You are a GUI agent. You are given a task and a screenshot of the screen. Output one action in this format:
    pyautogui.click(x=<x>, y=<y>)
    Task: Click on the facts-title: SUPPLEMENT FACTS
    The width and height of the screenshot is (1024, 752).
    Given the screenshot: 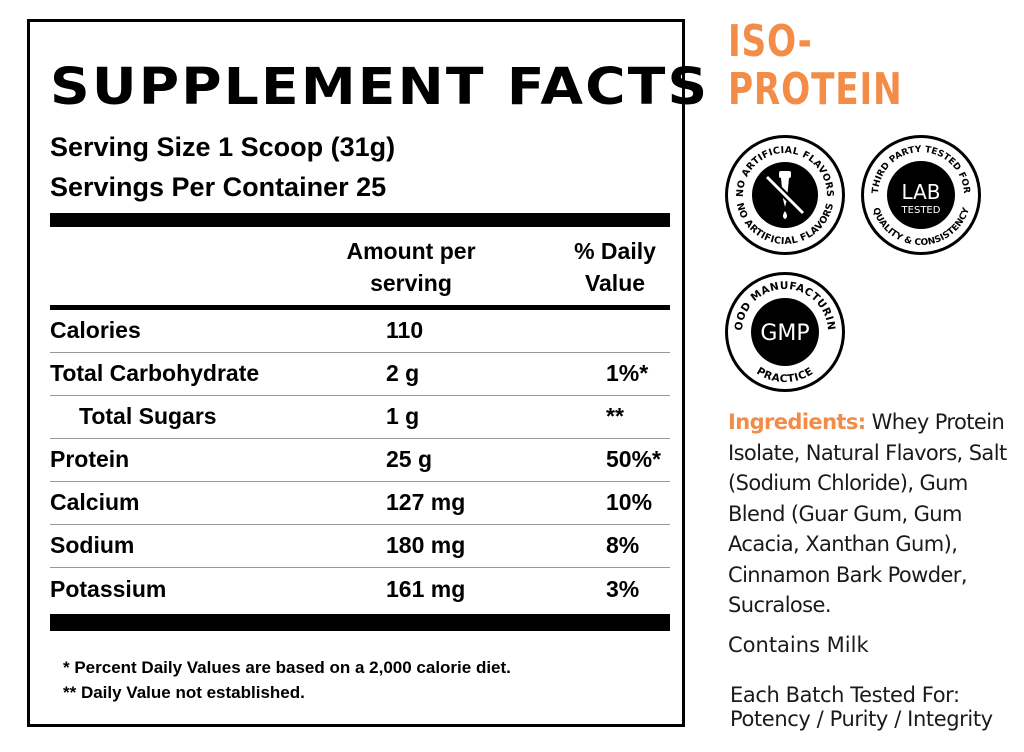 What is the action you would take?
    pyautogui.click(x=380, y=87)
    